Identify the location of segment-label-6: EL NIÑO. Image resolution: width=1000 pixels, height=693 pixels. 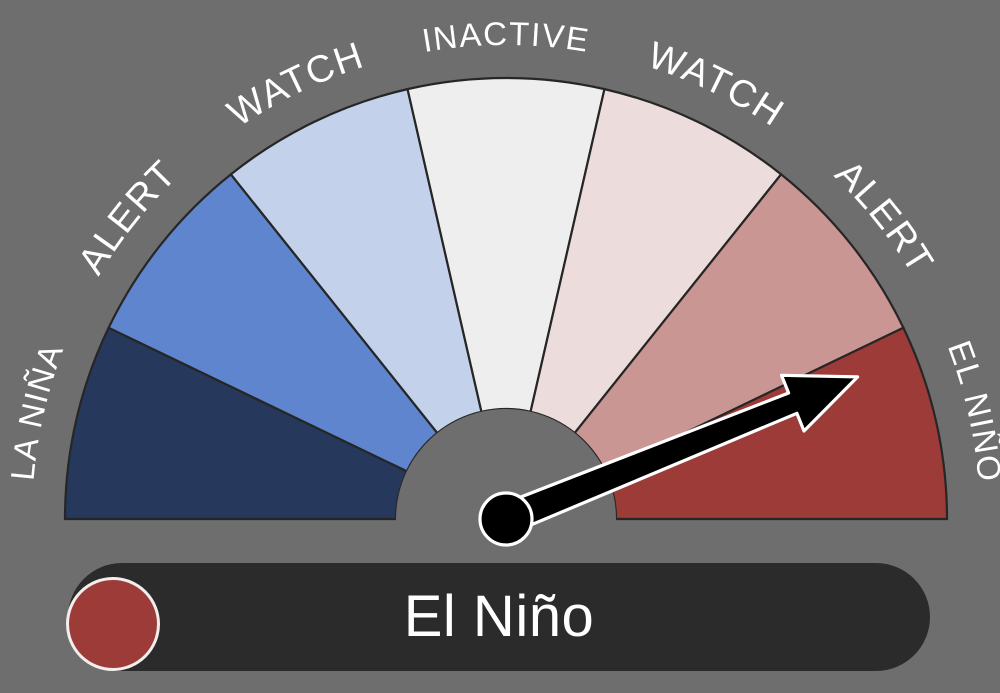
(970, 410).